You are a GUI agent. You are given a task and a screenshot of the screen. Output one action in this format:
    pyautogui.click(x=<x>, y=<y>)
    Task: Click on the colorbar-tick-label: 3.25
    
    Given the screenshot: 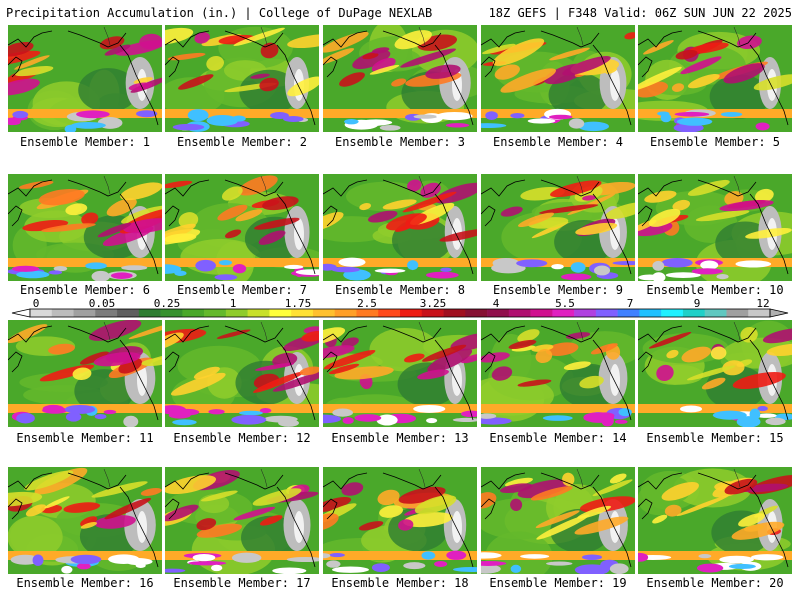 What is the action you would take?
    pyautogui.click(x=433, y=303)
    